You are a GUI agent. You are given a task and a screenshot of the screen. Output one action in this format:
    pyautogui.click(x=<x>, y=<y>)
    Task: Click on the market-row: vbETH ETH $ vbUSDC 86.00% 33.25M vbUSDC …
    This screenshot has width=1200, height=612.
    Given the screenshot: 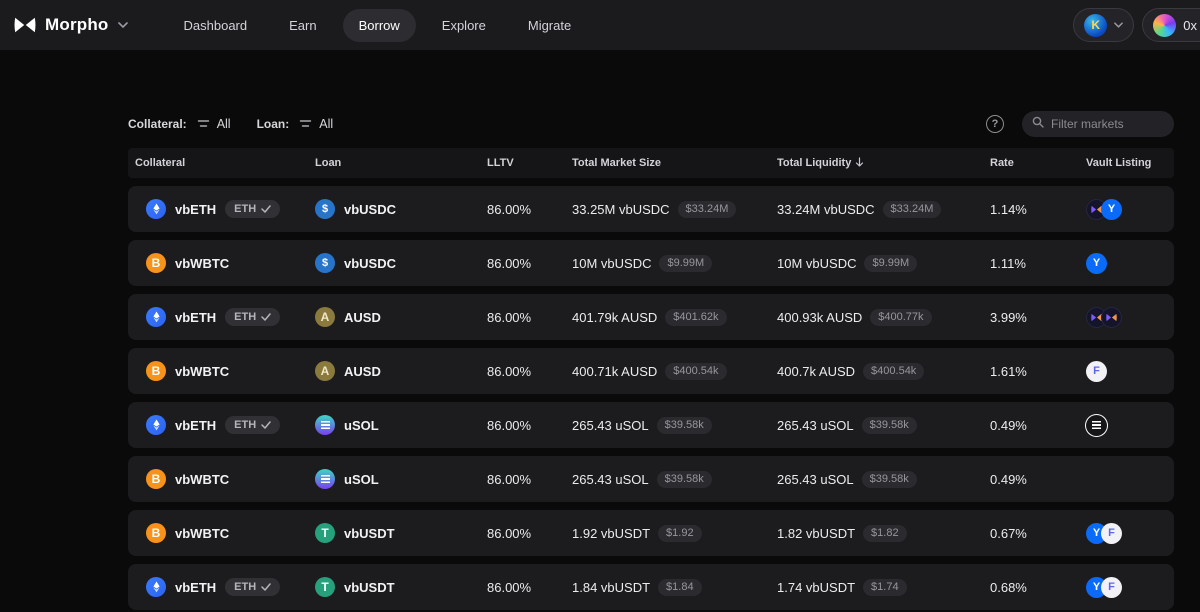 What is the action you would take?
    pyautogui.click(x=651, y=209)
    